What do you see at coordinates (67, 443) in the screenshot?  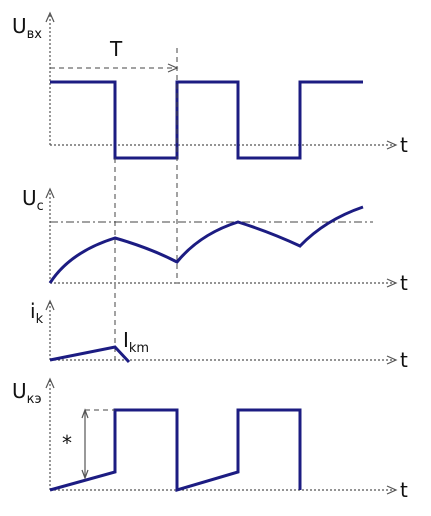 I see `marker: *` at bounding box center [67, 443].